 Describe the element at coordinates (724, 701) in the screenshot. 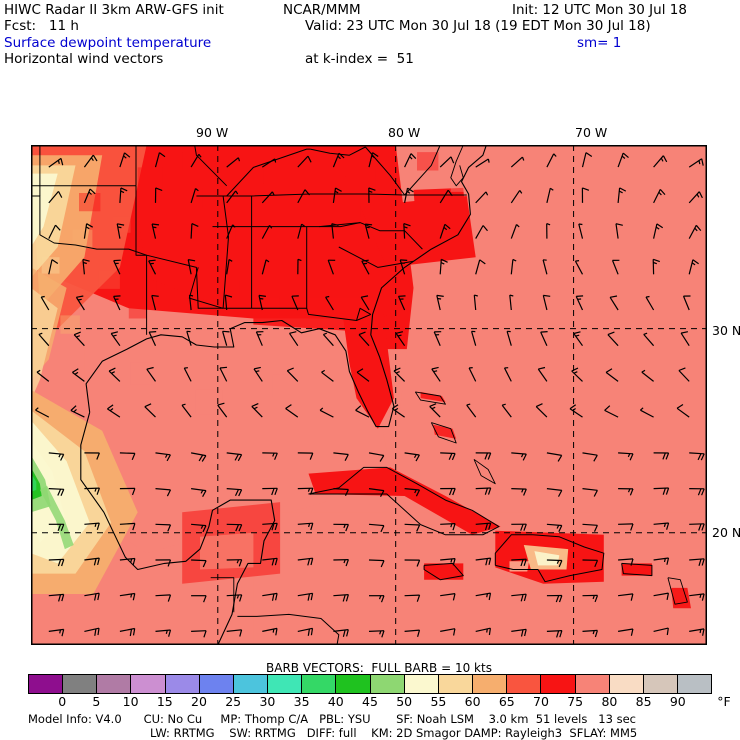

I see `colorbar-unit-label: °F` at that location.